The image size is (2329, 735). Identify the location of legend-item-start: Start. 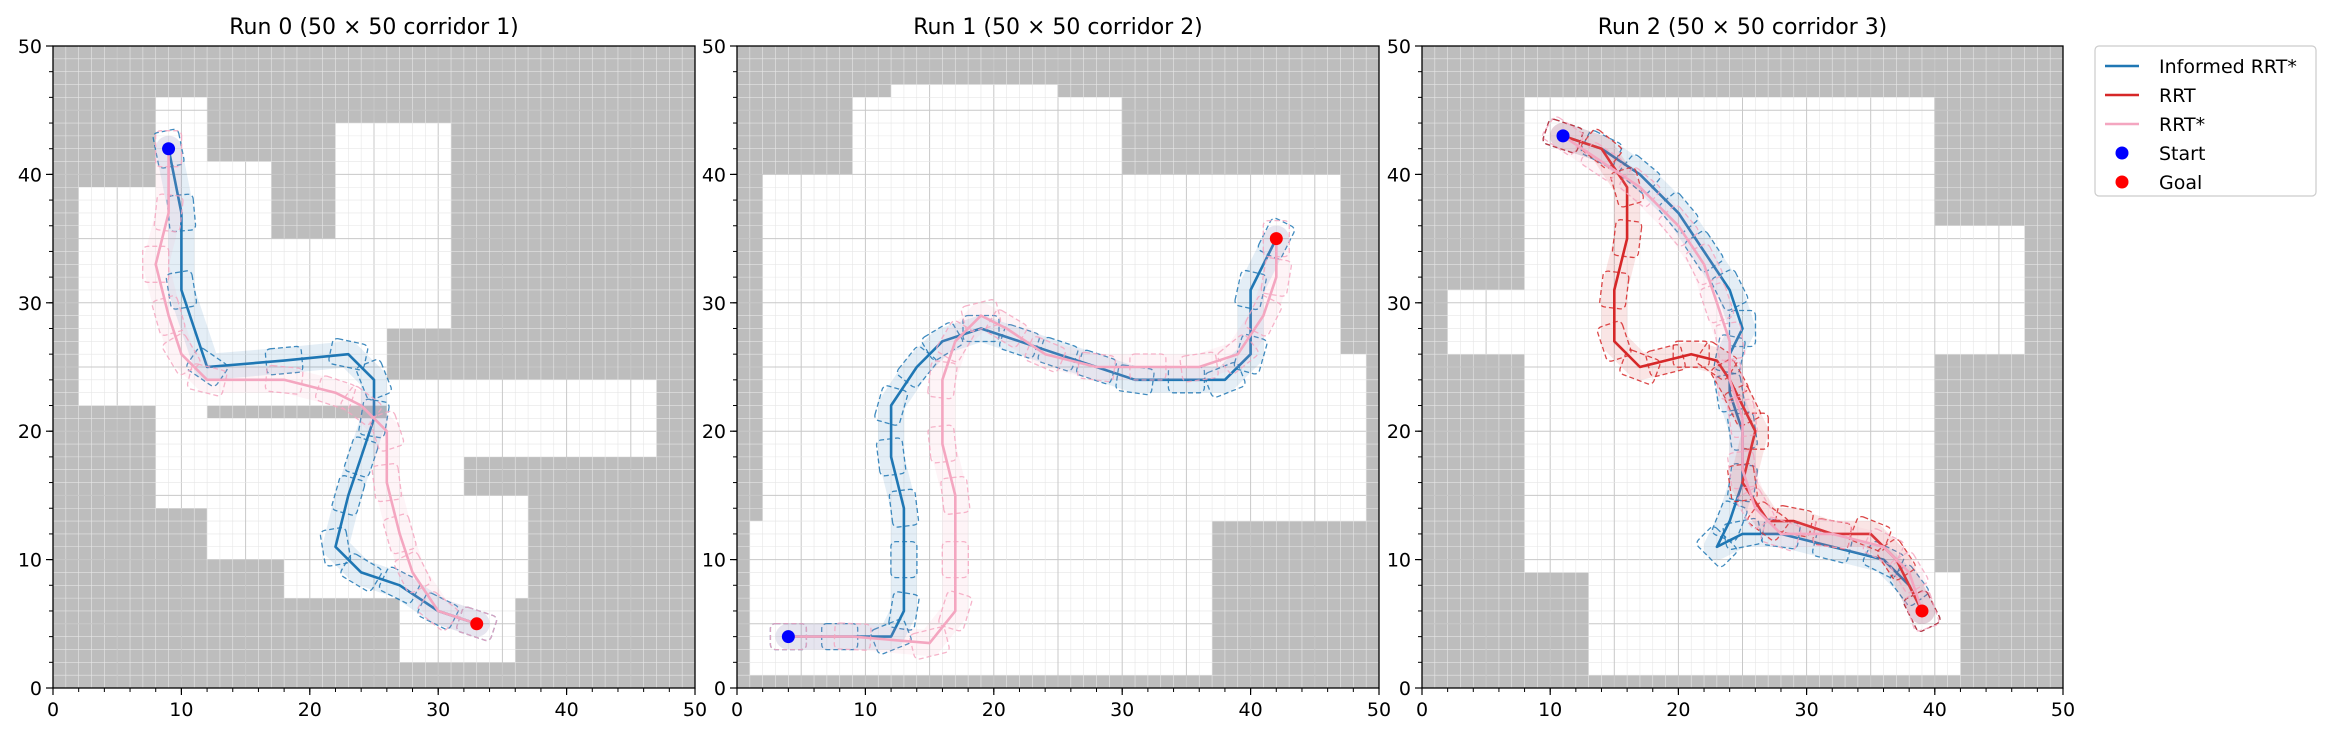
(2160, 154).